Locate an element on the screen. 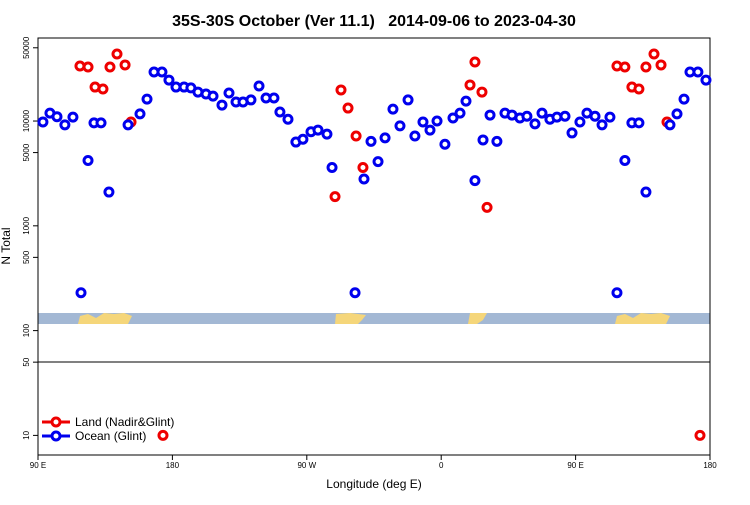  legend-label: Ocean (Glint) is located at coordinates (110, 436).